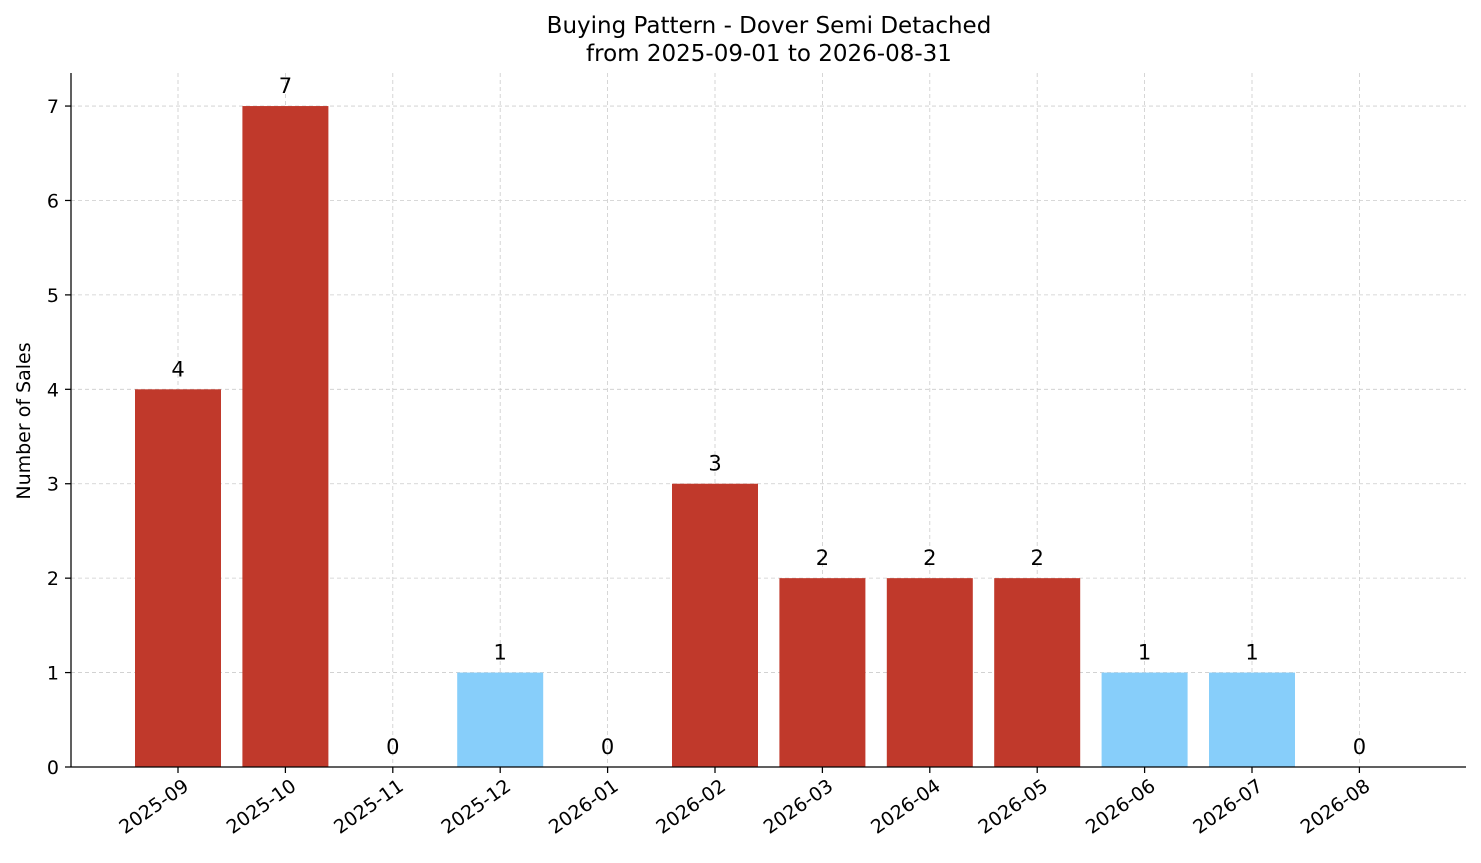 The height and width of the screenshot is (863, 1481). I want to click on data-label-2026-08: 0, so click(1359, 747).